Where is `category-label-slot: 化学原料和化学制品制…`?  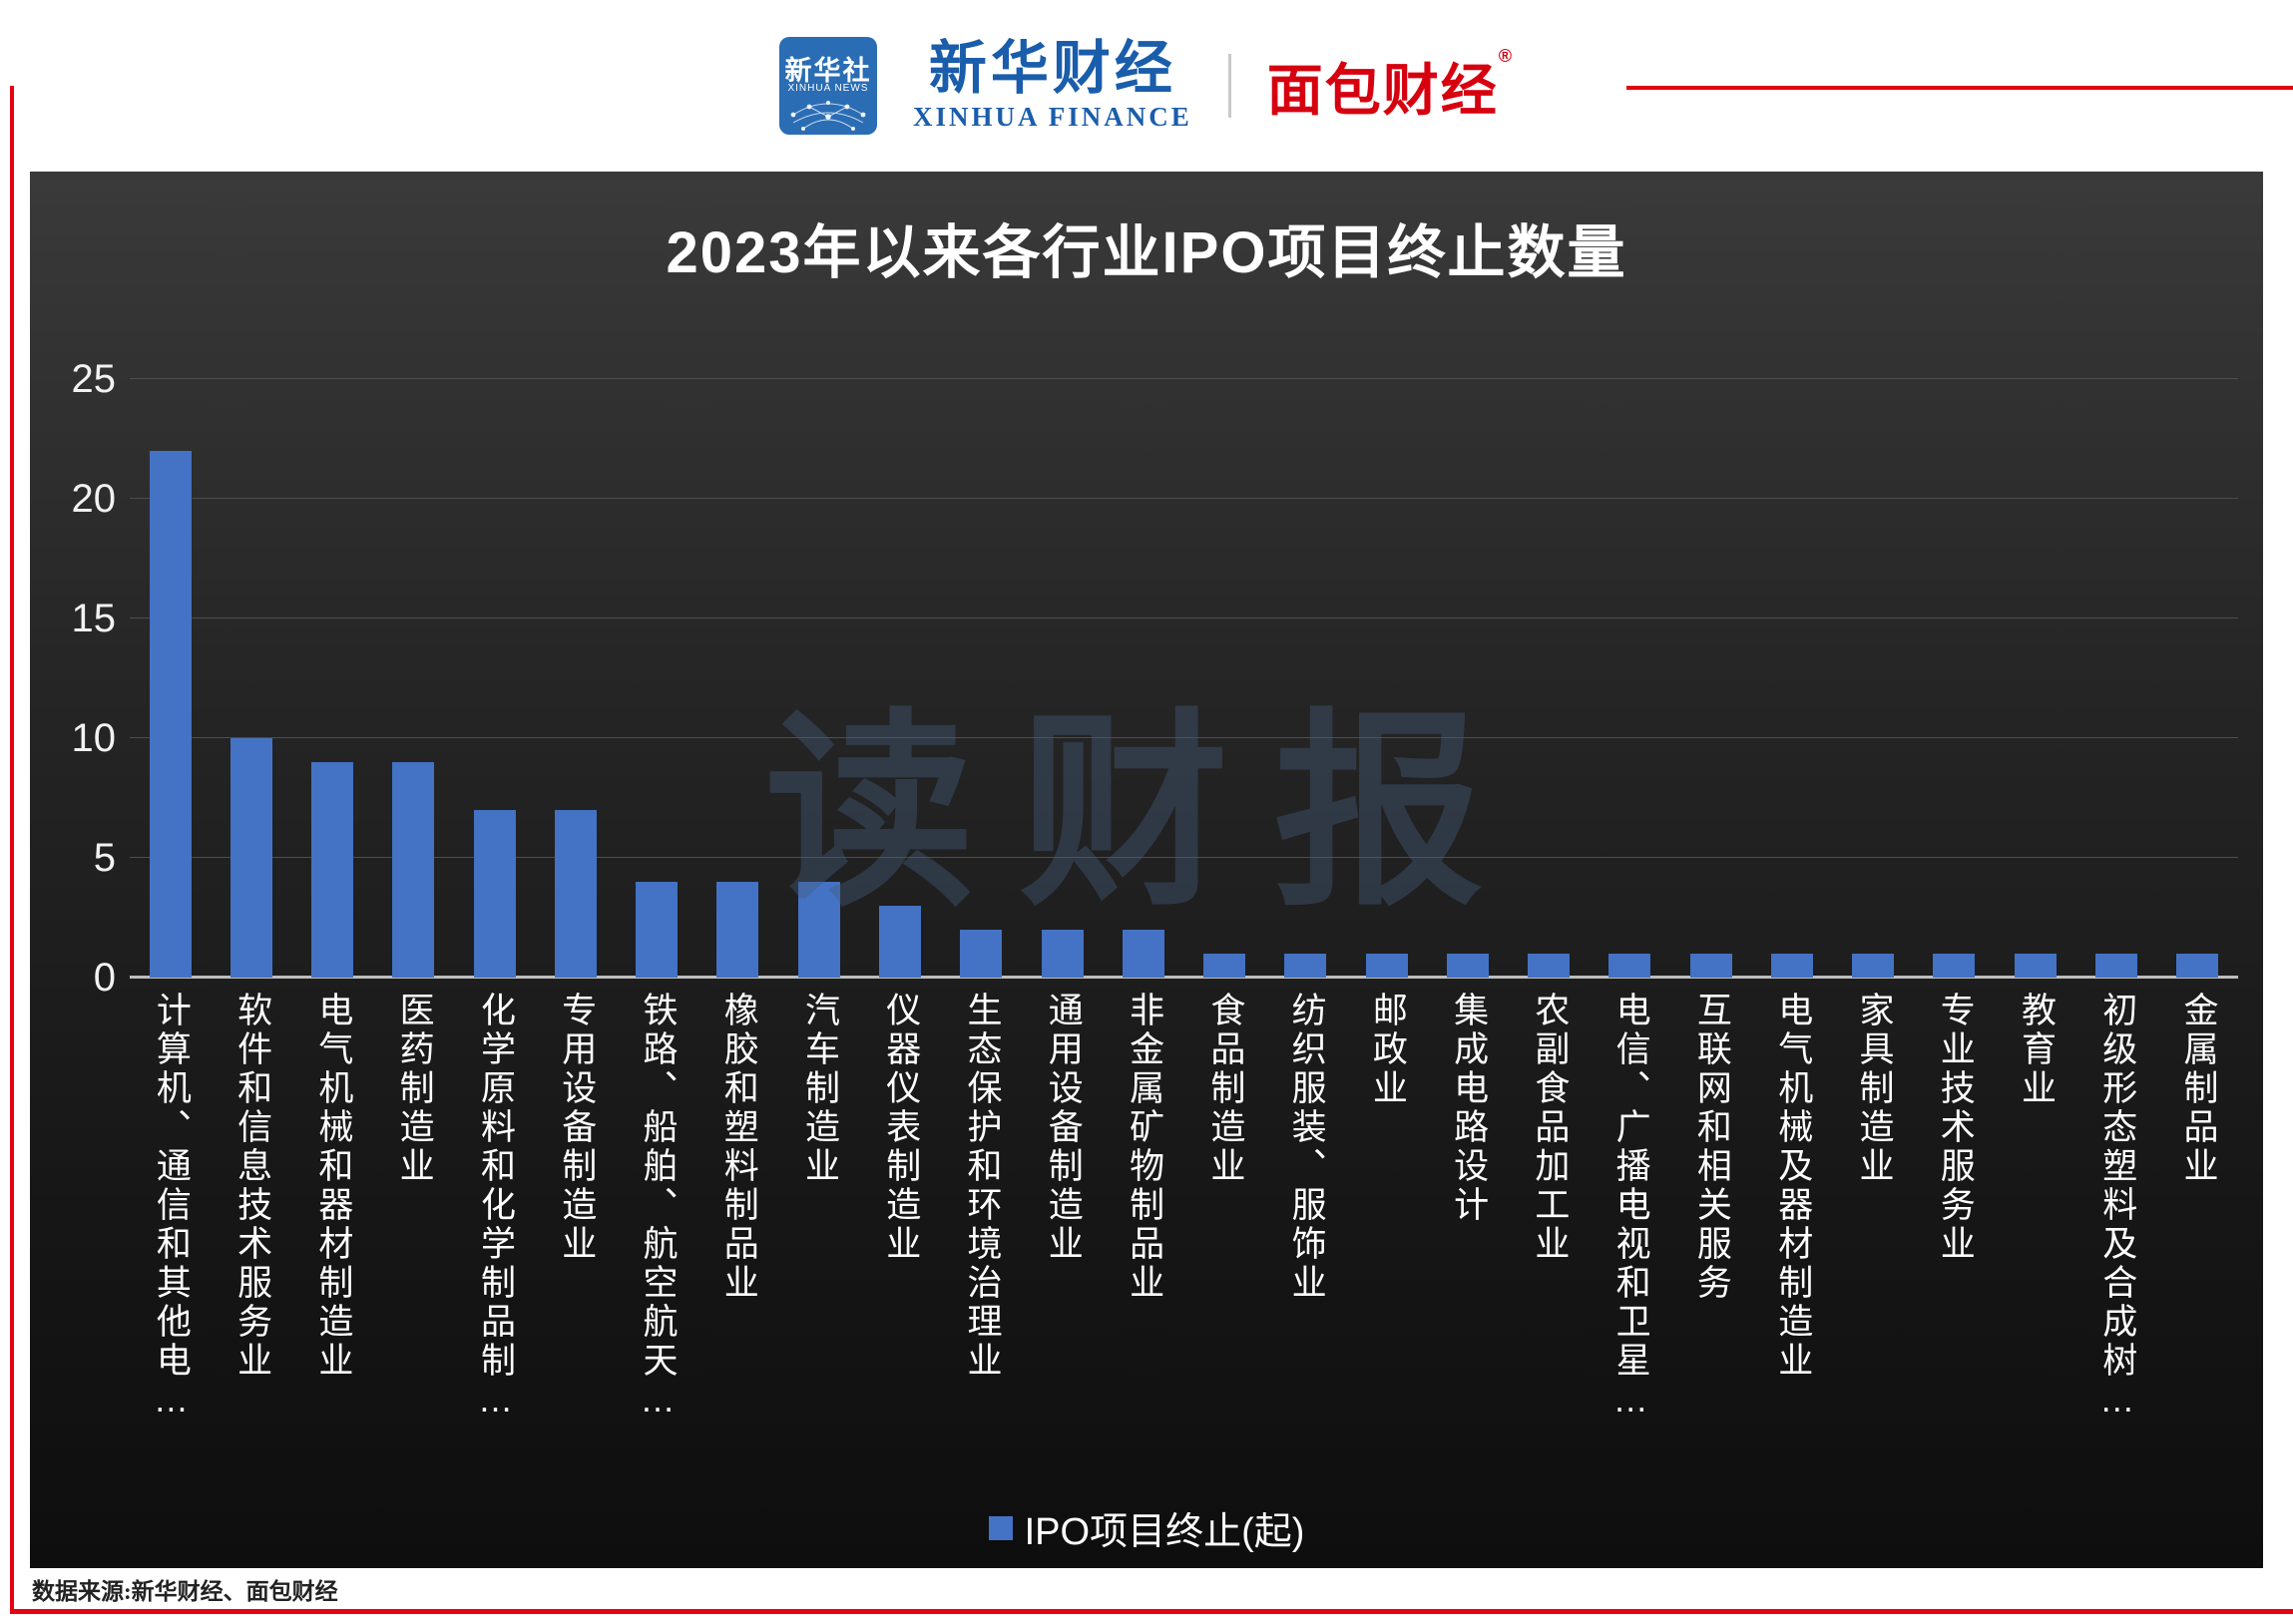 category-label-slot: 化学原料和化学制品制… is located at coordinates (494, 1208).